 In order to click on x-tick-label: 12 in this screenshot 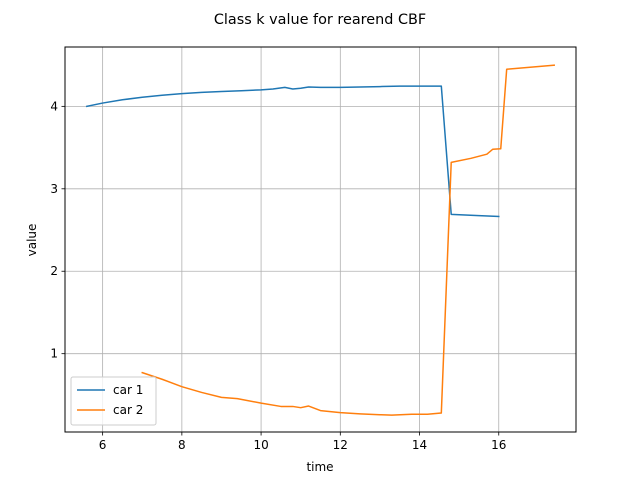, I will do `click(340, 445)`.